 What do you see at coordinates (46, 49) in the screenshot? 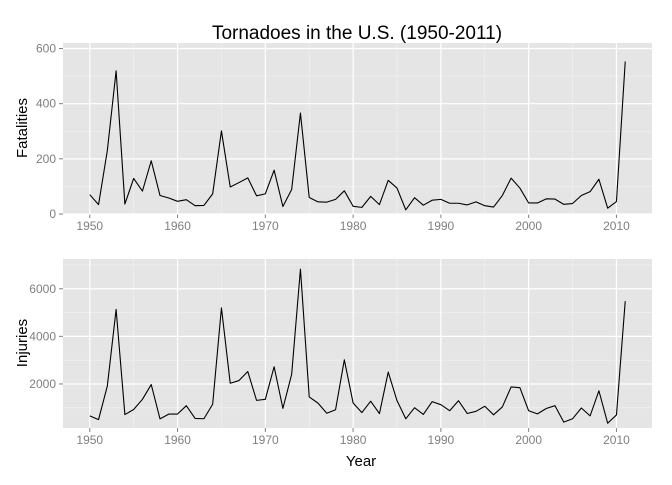
I see `y-tick-label: 600` at bounding box center [46, 49].